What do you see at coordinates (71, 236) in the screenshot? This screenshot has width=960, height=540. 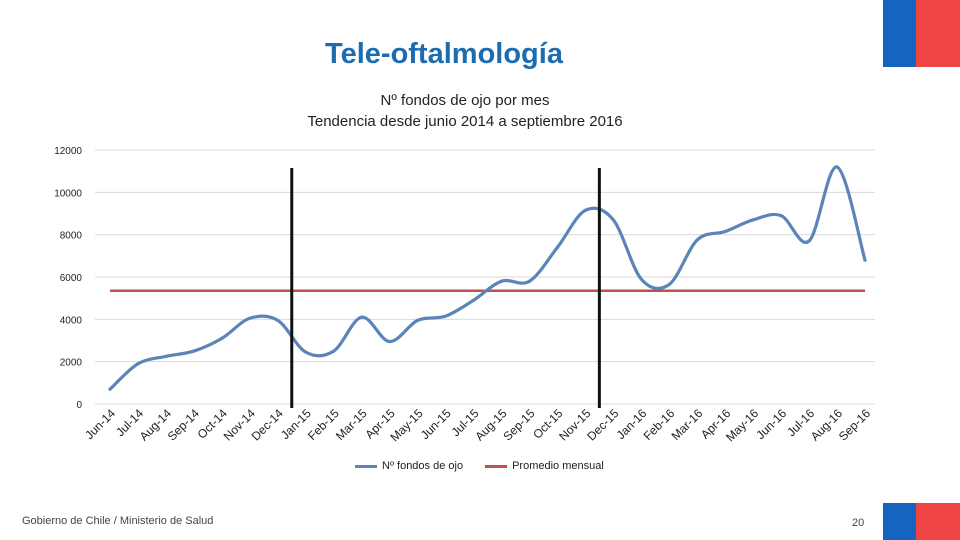 I see `y-tick-label-8000: 8000` at bounding box center [71, 236].